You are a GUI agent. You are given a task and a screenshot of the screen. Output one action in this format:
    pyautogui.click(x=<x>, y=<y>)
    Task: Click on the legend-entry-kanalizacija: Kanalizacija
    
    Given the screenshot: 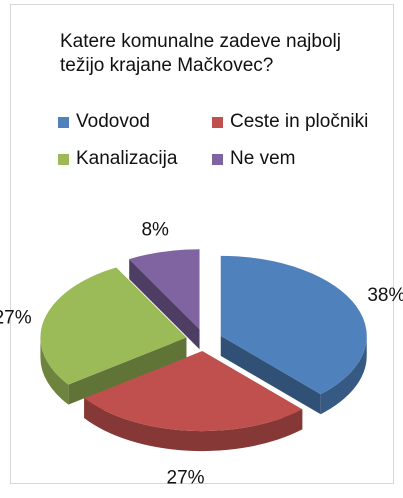 What is the action you would take?
    pyautogui.click(x=117, y=159)
    